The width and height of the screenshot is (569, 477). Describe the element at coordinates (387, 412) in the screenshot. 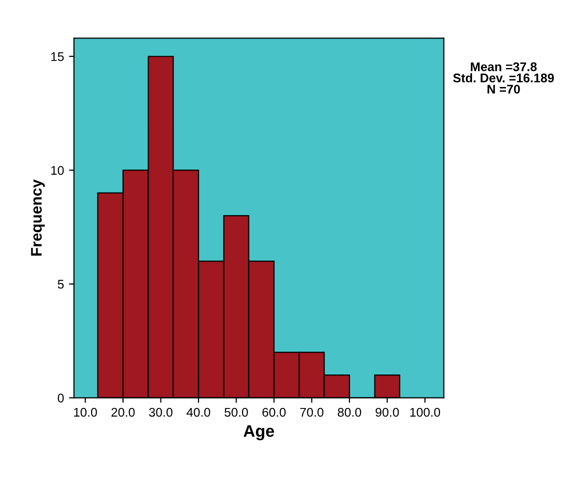

I see `x-tick-label: 90.0` at that location.